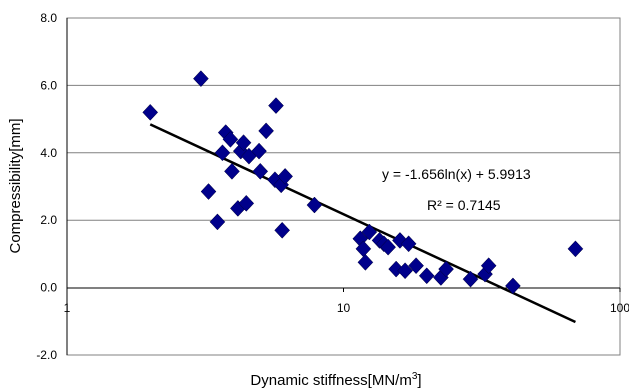 The width and height of the screenshot is (629, 391). I want to click on x-axis-title: Dynamic stiffness[MN/m3], so click(335, 380).